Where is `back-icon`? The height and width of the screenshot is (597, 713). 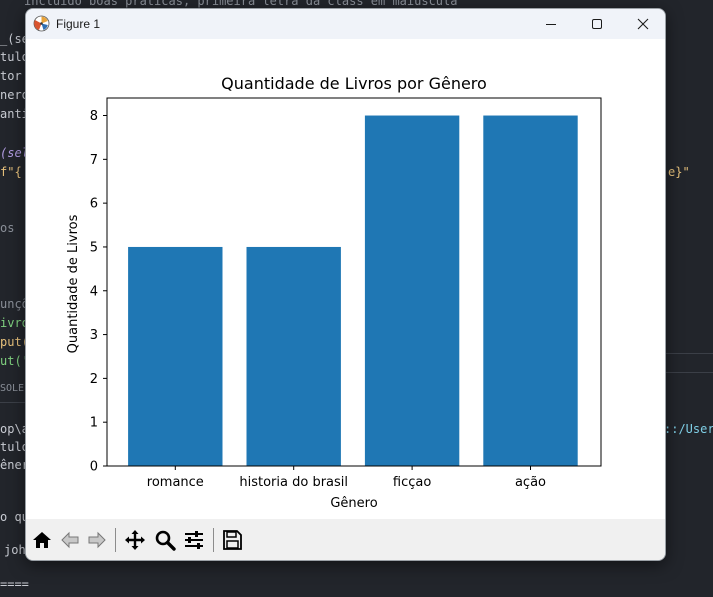 back-icon is located at coordinates (70, 540).